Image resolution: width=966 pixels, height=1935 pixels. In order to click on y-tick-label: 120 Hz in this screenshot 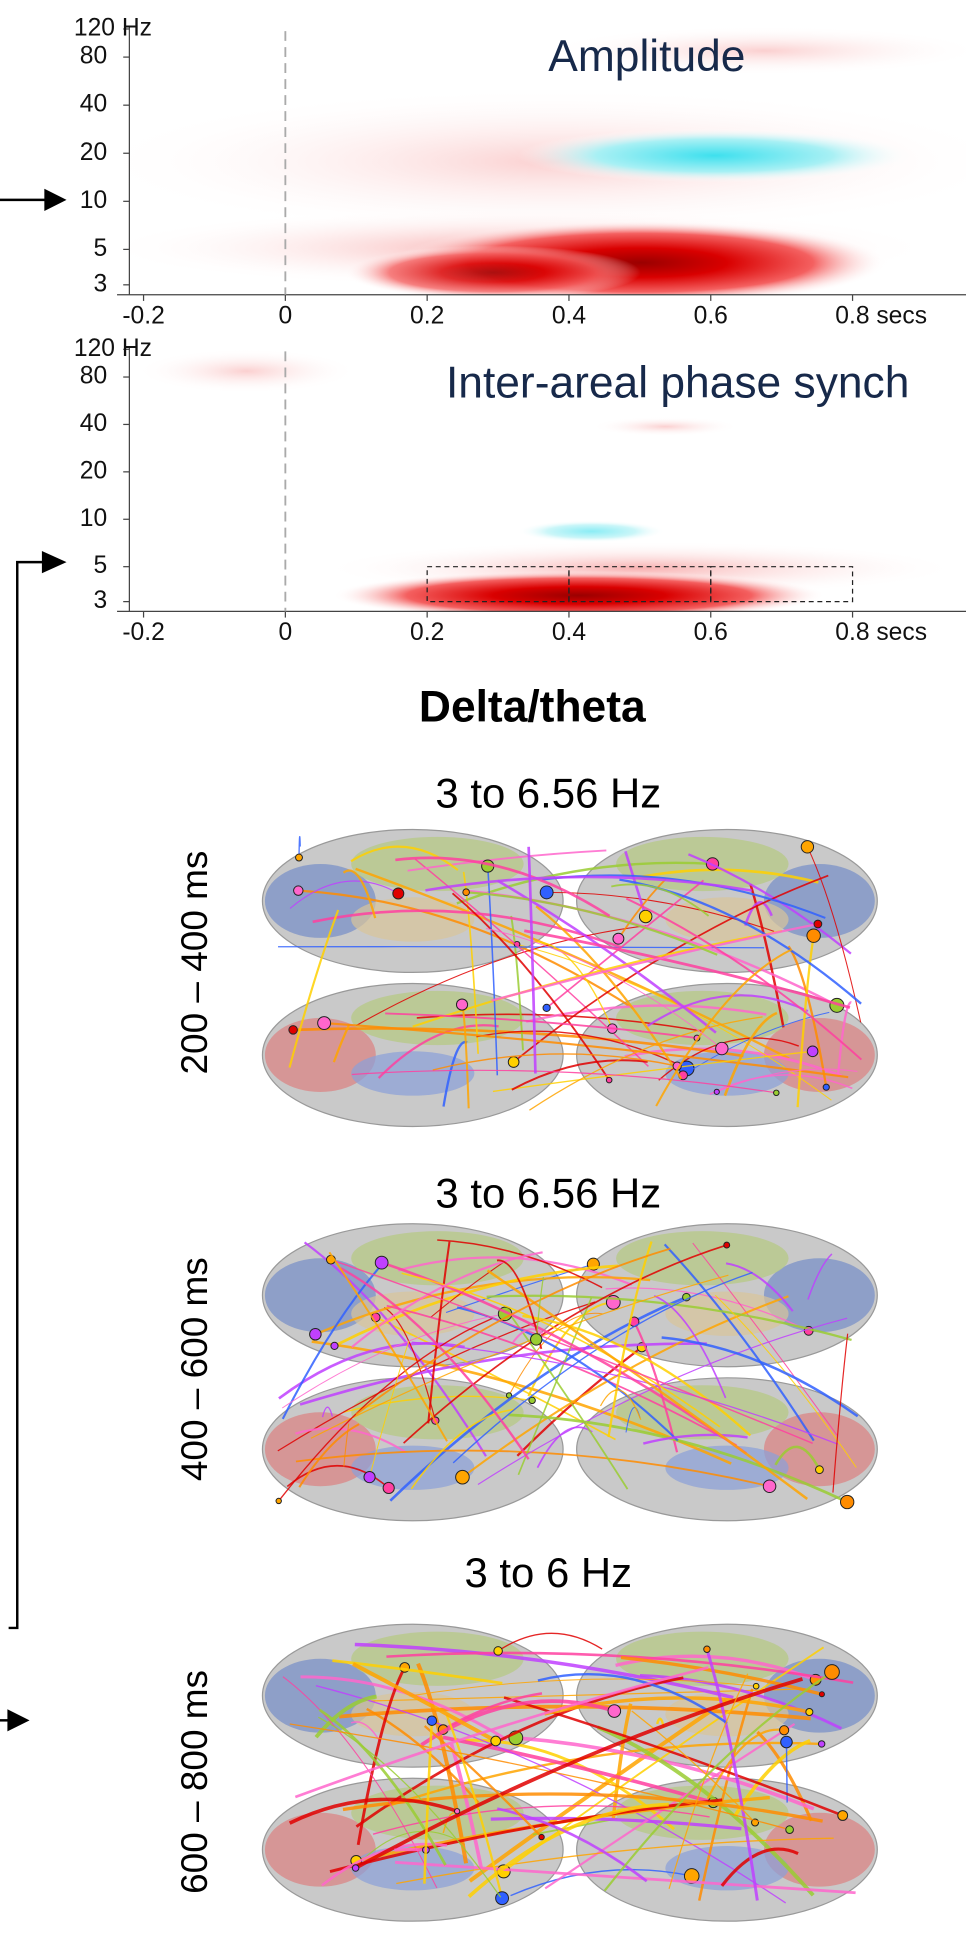, I will do `click(113, 348)`.